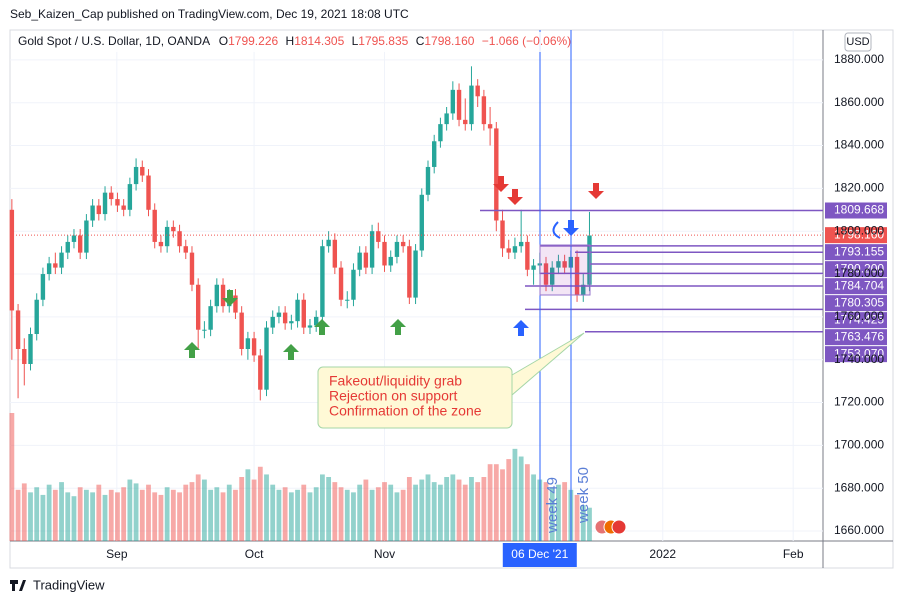 Image resolution: width=903 pixels, height=604 pixels. What do you see at coordinates (253, 41) in the screenshot?
I see `legend-value: 1799.226` at bounding box center [253, 41].